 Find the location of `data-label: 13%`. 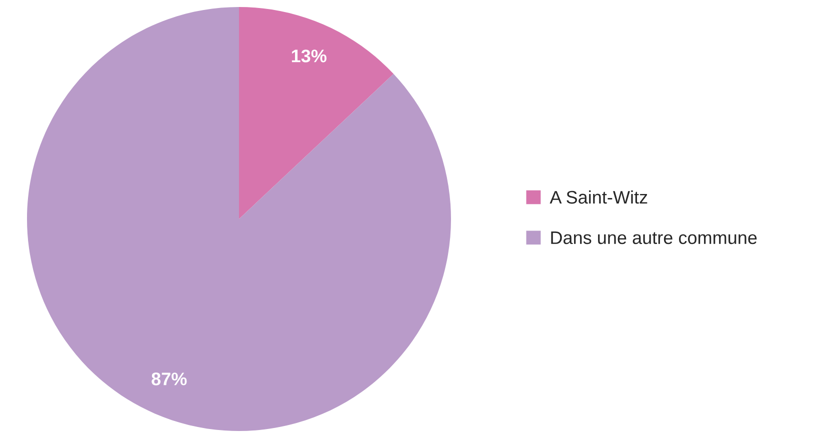

data-label: 13% is located at coordinates (309, 56).